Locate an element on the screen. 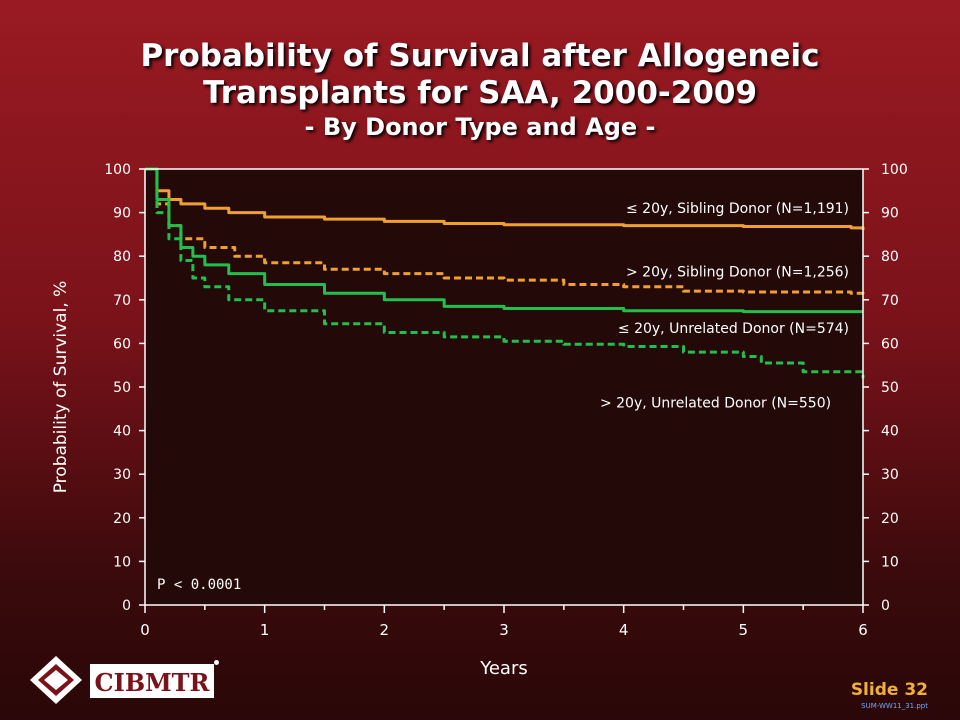  y-tick-label-left: 50 is located at coordinates (122, 388).